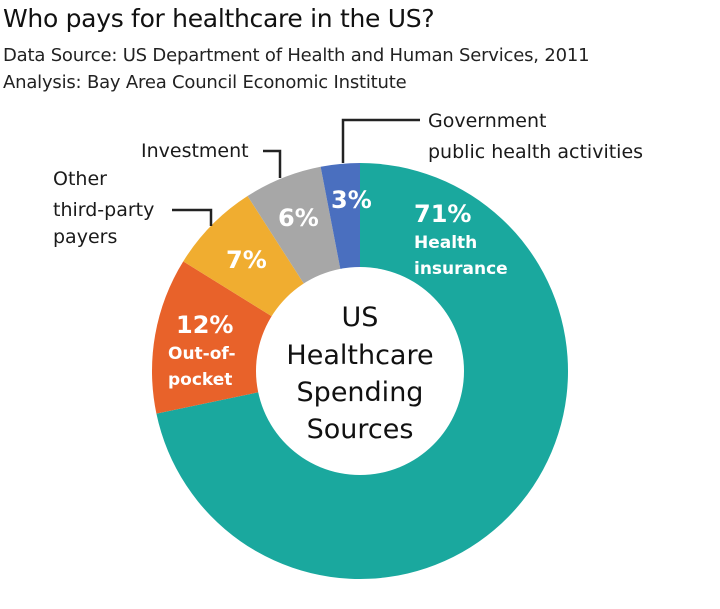 The image size is (720, 609). What do you see at coordinates (192, 217) in the screenshot?
I see `connector-third-party` at bounding box center [192, 217].